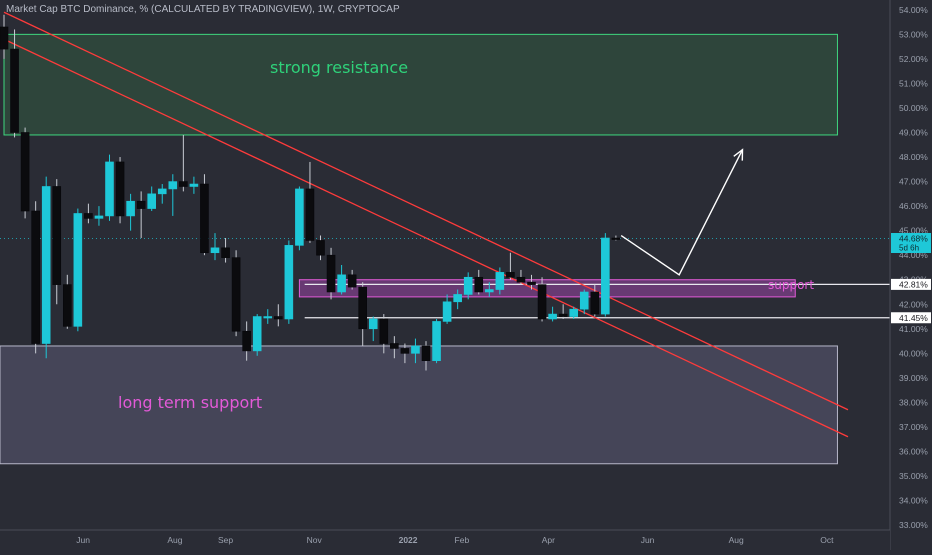  Describe the element at coordinates (548, 540) in the screenshot. I see `x-tick-label: Apr` at that location.